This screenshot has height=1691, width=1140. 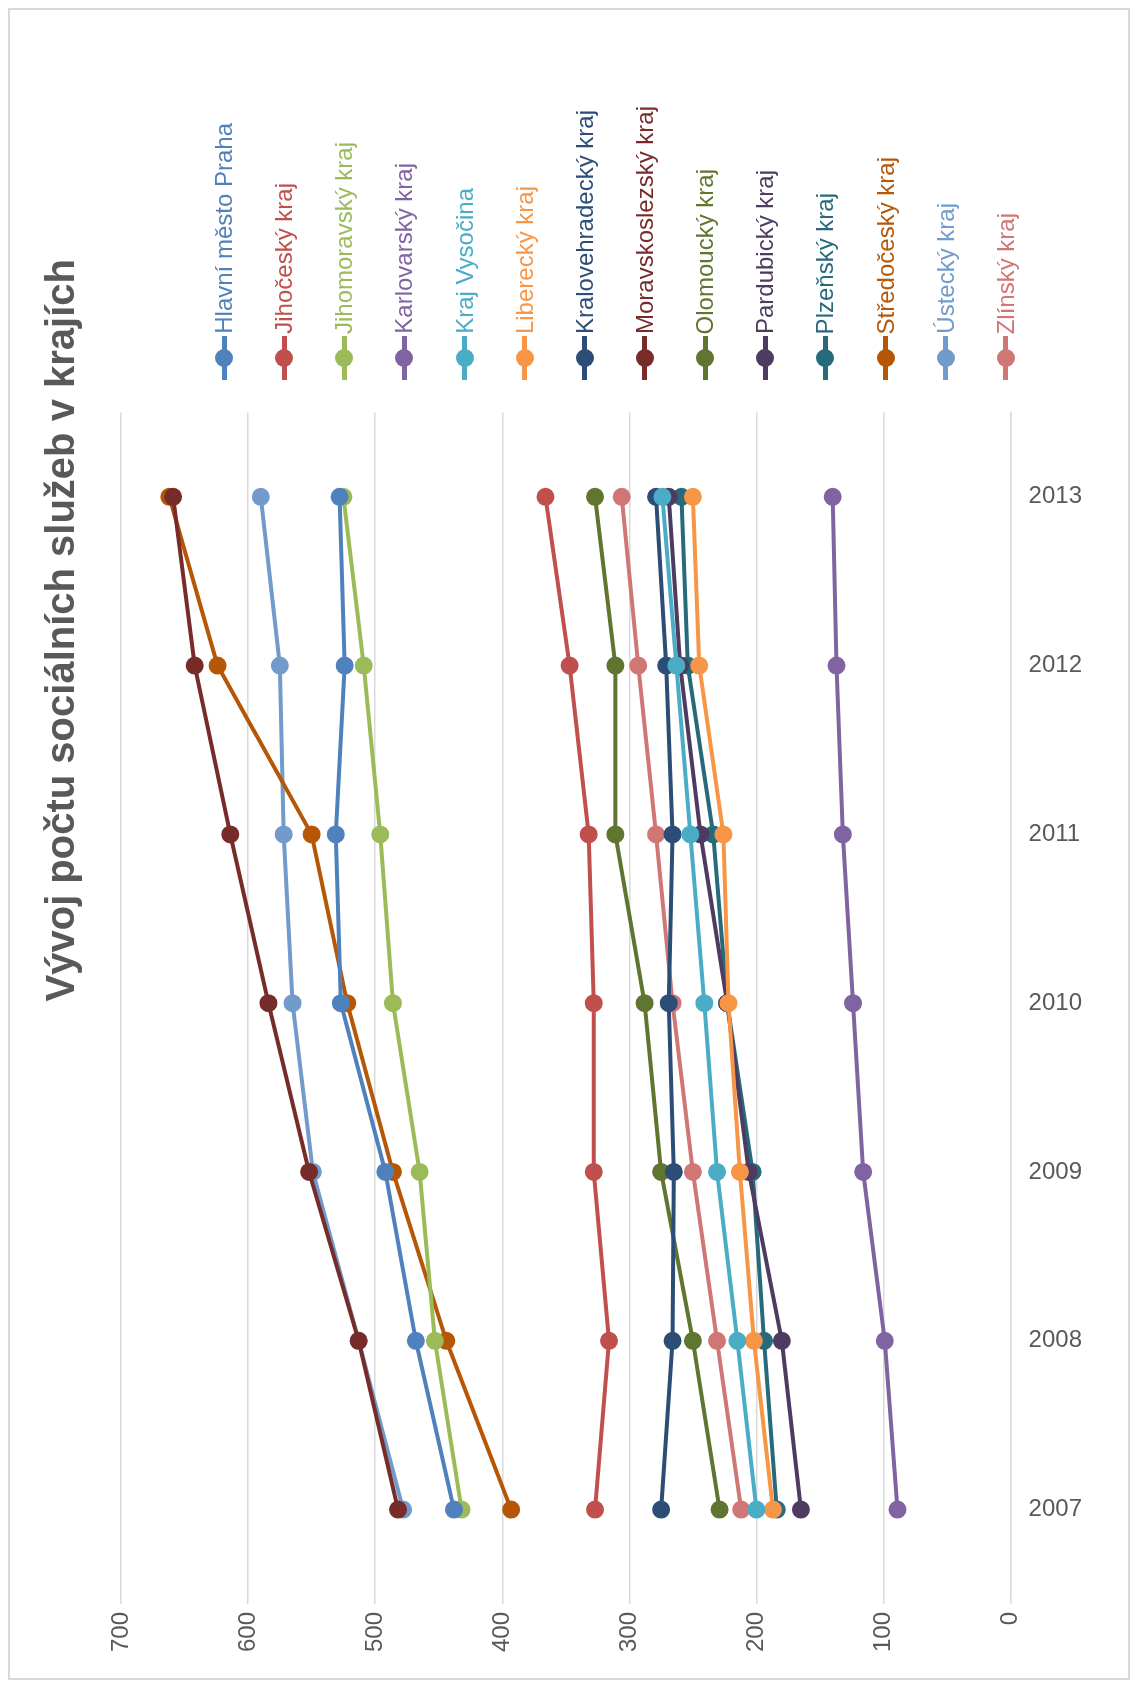 What do you see at coordinates (373, 1631) in the screenshot?
I see `x-tick-label: 500` at bounding box center [373, 1631].